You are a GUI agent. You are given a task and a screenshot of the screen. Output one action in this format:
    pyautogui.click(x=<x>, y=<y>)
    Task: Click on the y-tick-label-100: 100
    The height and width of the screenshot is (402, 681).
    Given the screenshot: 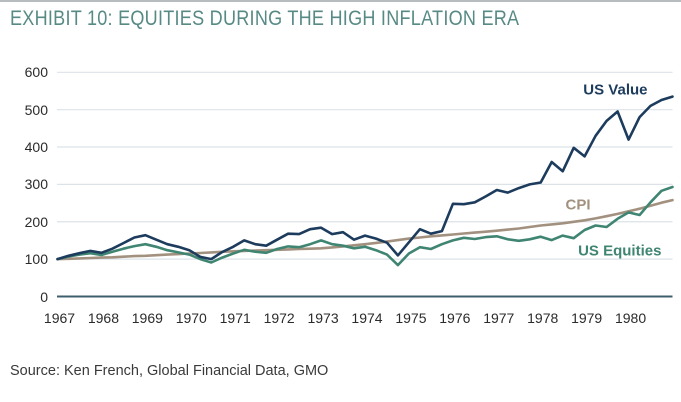 What is the action you would take?
    pyautogui.click(x=36, y=259)
    